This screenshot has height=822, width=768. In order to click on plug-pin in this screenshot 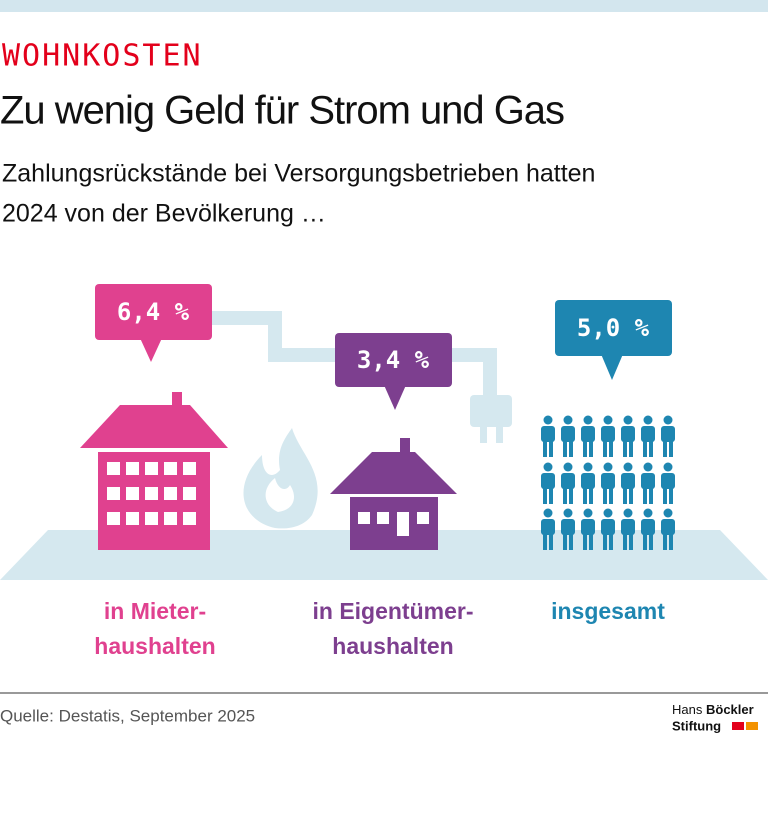, I will do `click(483, 435)`.